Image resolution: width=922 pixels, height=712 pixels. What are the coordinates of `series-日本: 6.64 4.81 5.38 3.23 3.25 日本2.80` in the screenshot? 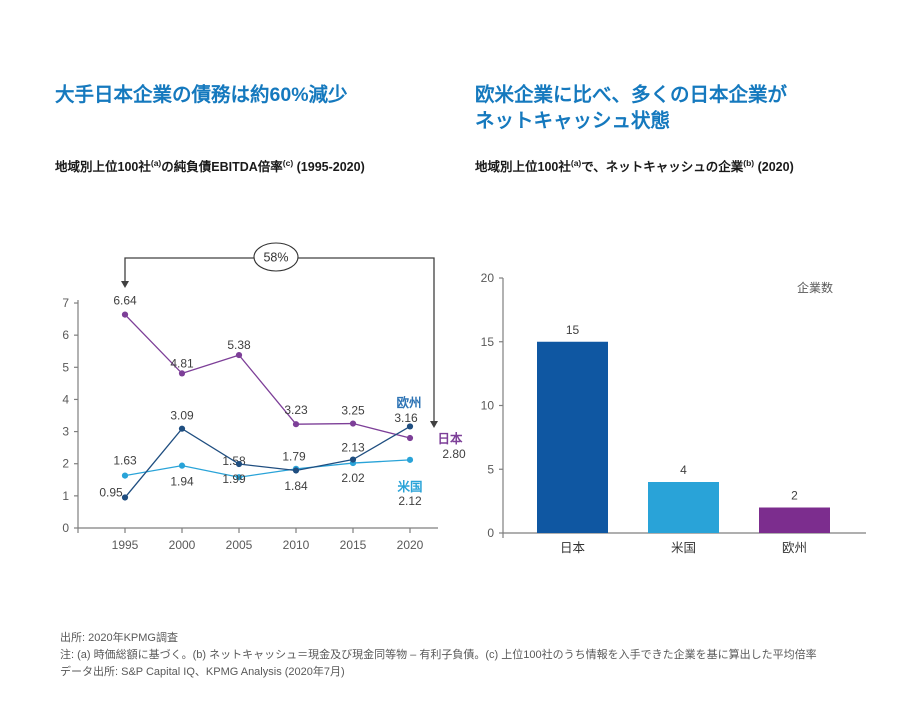 It's located at (289, 377).